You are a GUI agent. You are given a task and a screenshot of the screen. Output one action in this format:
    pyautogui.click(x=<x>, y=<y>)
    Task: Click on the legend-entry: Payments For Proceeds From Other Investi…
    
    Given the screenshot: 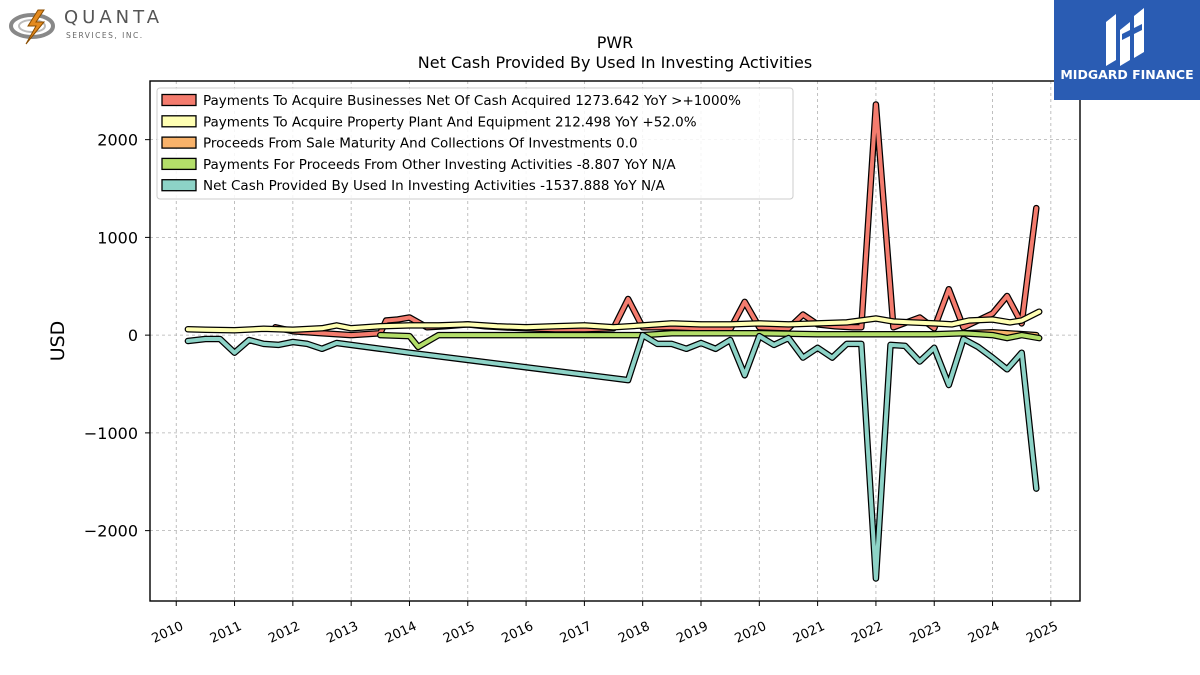 What is the action you would take?
    pyautogui.click(x=439, y=165)
    